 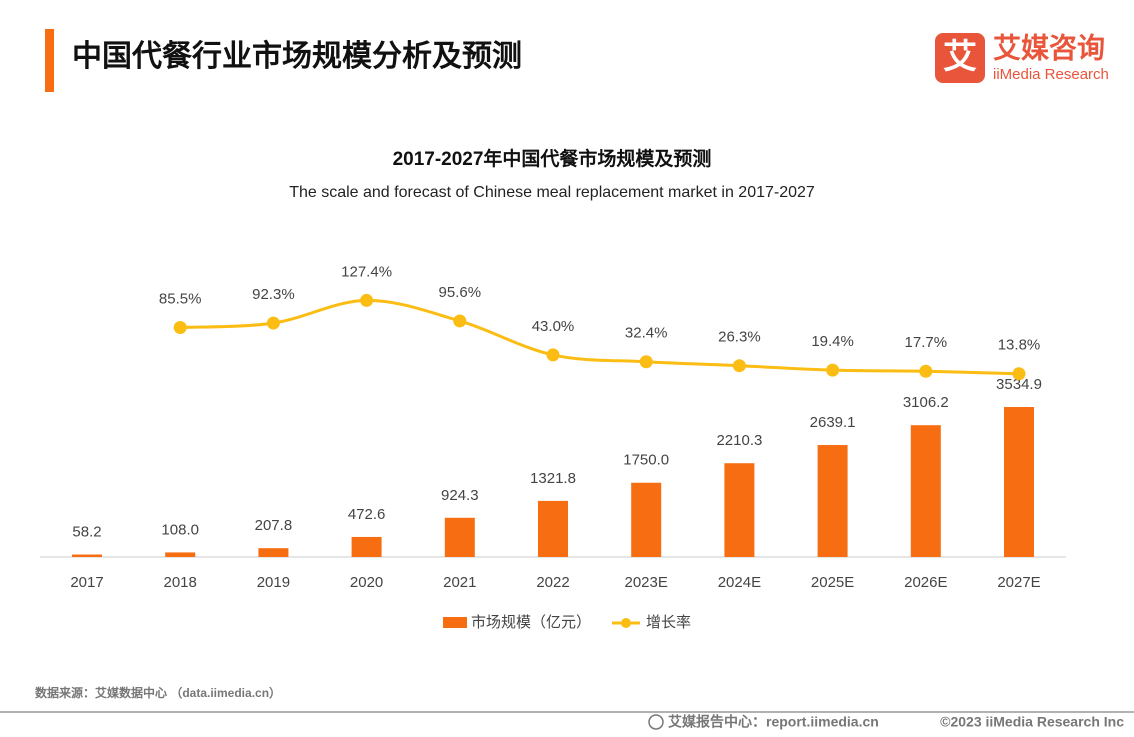 What do you see at coordinates (366, 582) in the screenshot?
I see `x-tick-label: 2020` at bounding box center [366, 582].